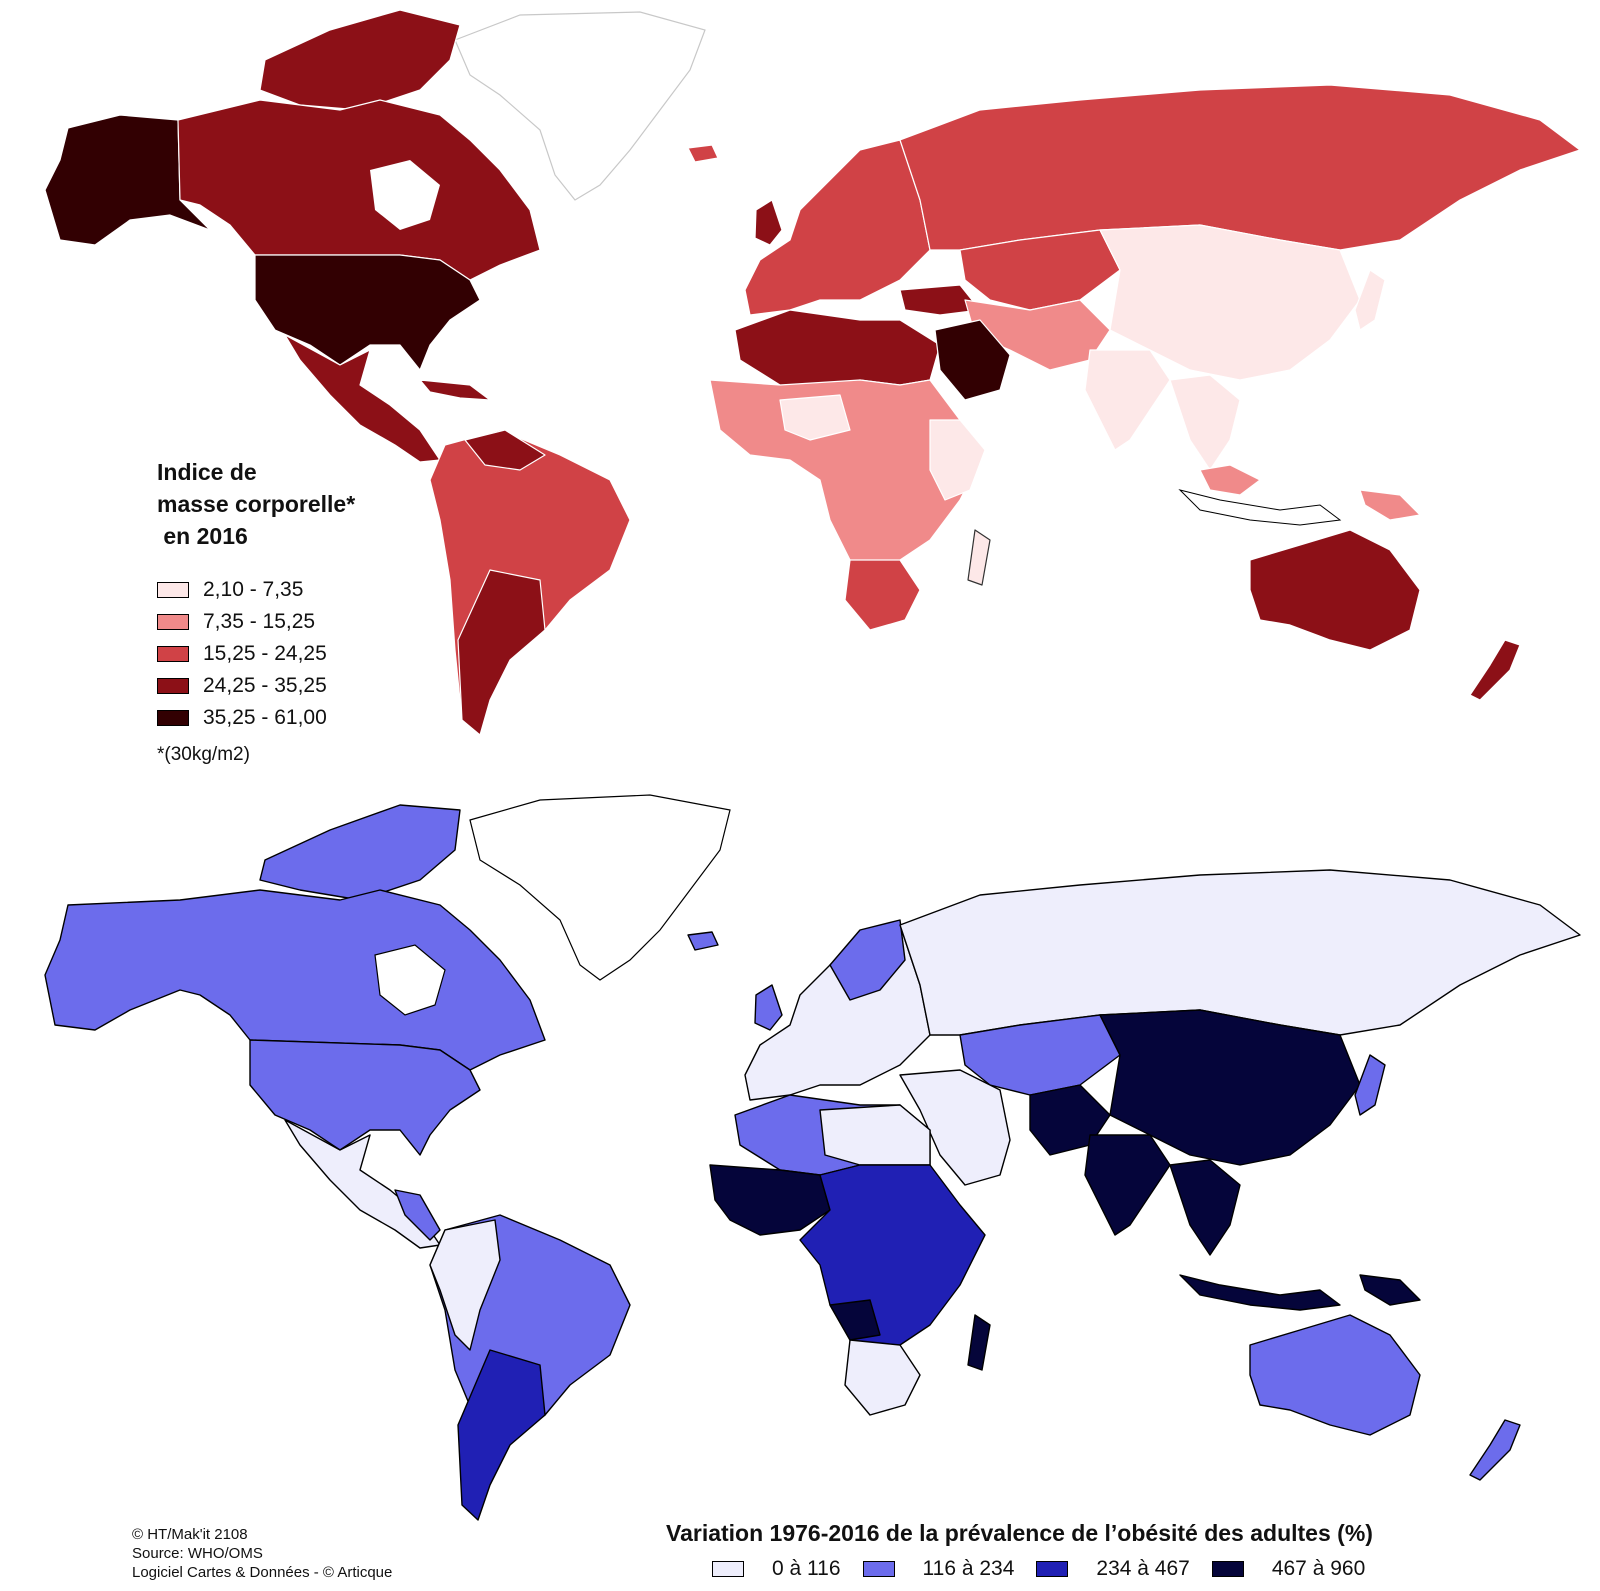 Image resolution: width=1600 pixels, height=1591 pixels. Describe the element at coordinates (806, 1568) in the screenshot. I see `legend-label: 0 à 116` at that location.